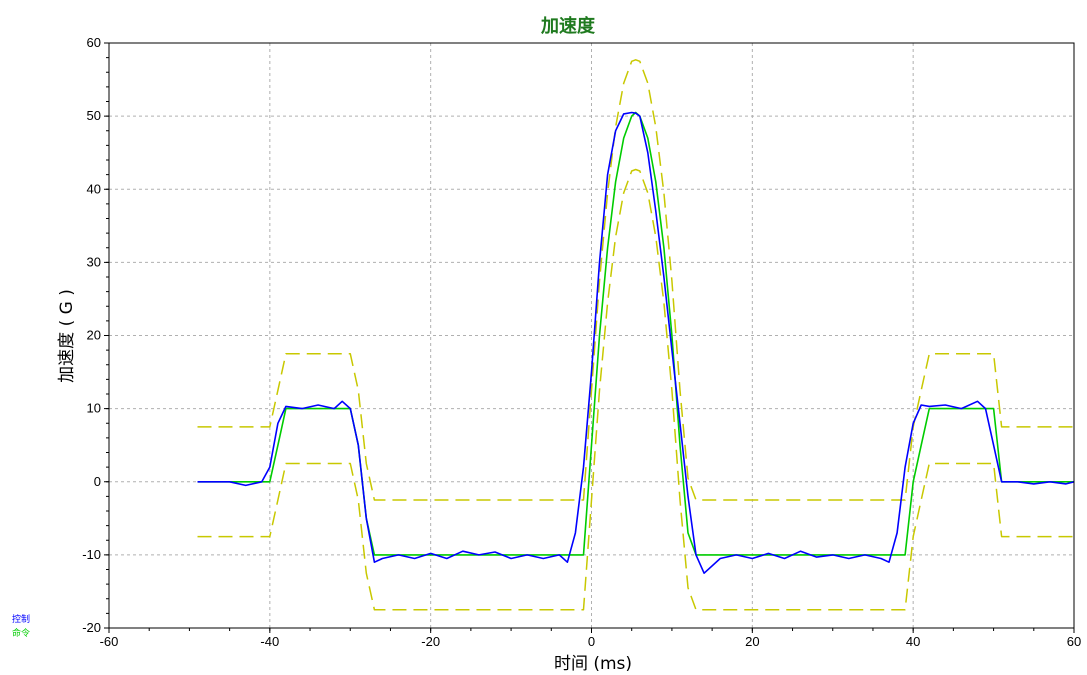  I want to click on legend-item-command: 命令, so click(21, 633).